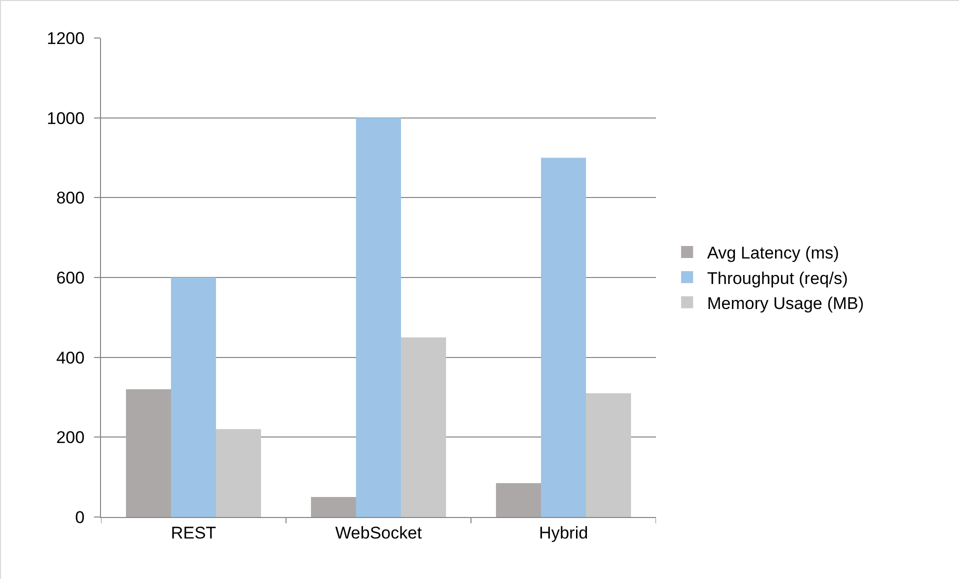 The height and width of the screenshot is (579, 959). Describe the element at coordinates (378, 532) in the screenshot. I see `x-tick-label: WebSocket` at that location.